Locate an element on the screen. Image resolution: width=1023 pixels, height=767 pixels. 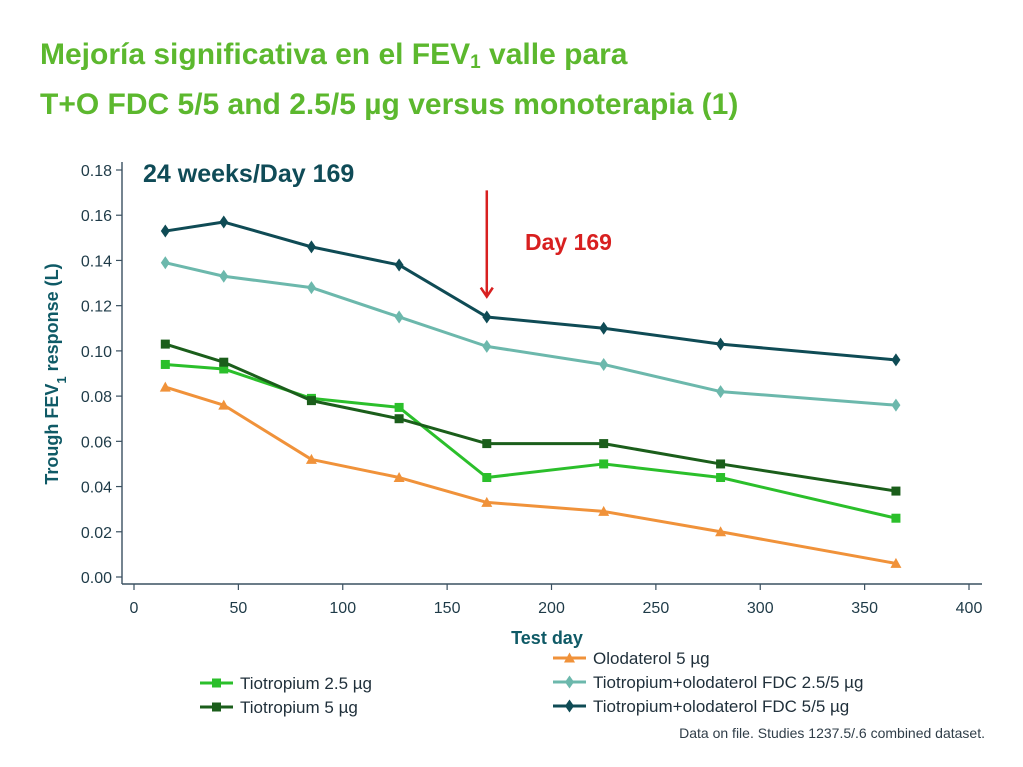
y-tick-label: 0.04 is located at coordinates (96, 488).